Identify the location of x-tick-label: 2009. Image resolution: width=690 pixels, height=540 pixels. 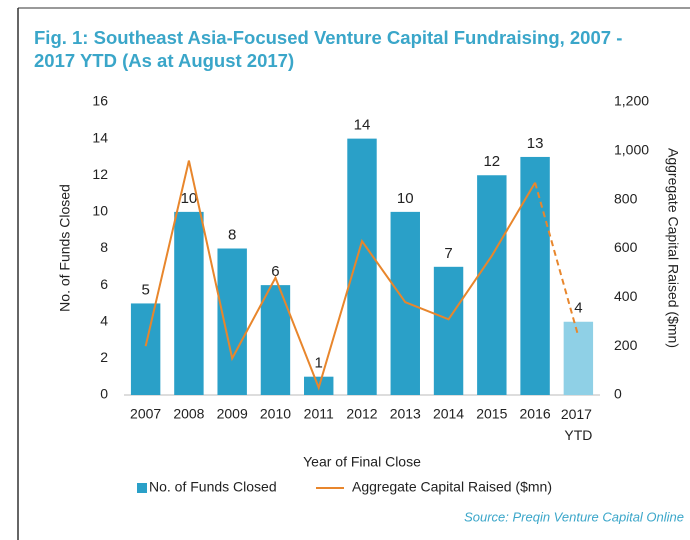
(232, 414).